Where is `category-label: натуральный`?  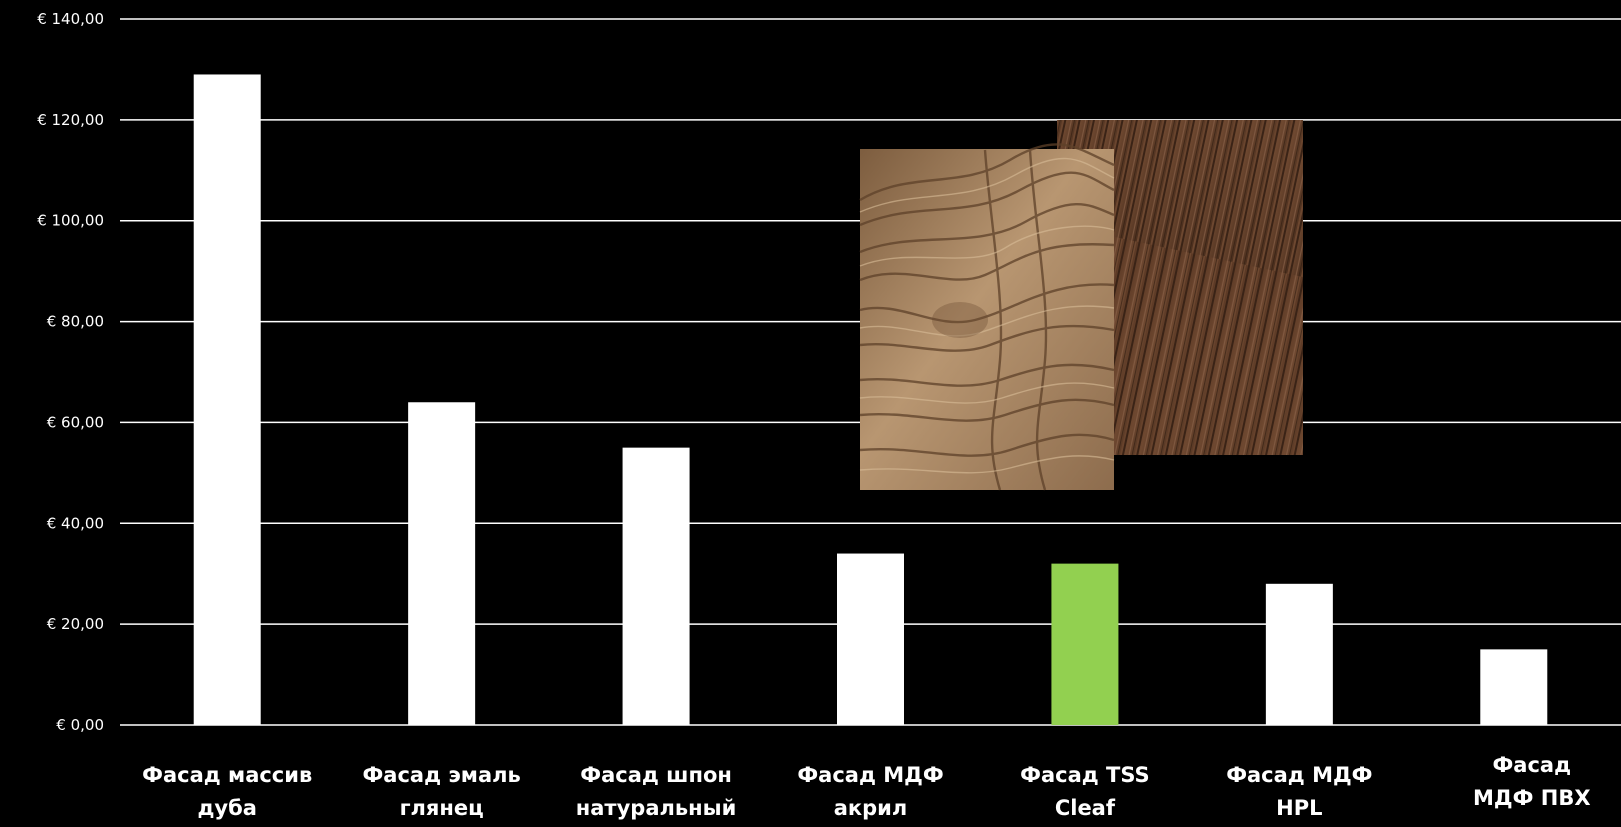 category-label: натуральный is located at coordinates (656, 808).